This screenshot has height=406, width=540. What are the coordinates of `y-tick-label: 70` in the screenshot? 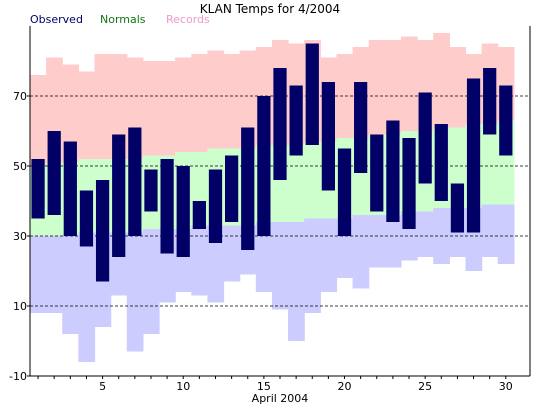 It's located at (20, 96).